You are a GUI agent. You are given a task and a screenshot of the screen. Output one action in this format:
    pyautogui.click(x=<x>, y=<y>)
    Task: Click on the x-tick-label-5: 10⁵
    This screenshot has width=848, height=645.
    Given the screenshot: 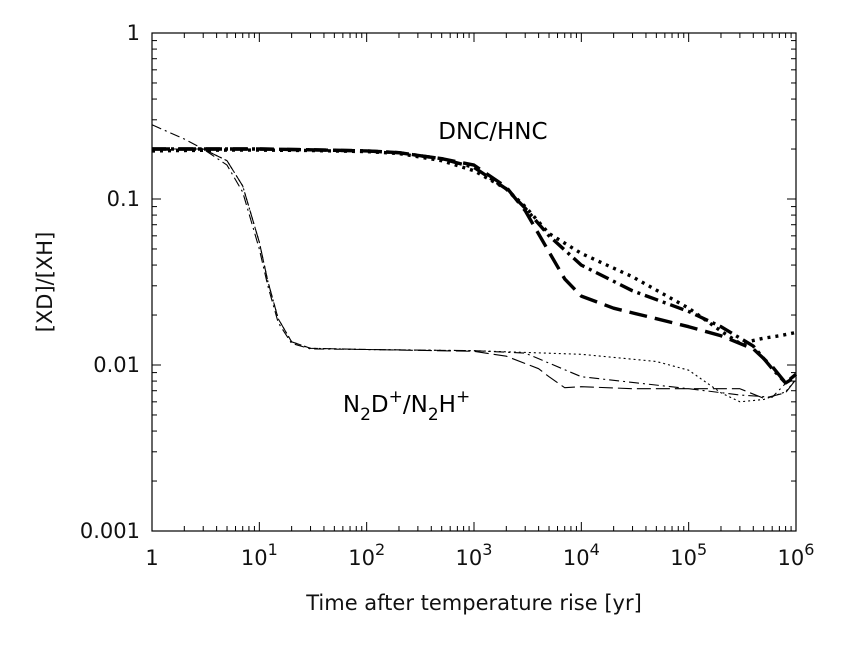 What is the action you would take?
    pyautogui.click(x=688, y=555)
    